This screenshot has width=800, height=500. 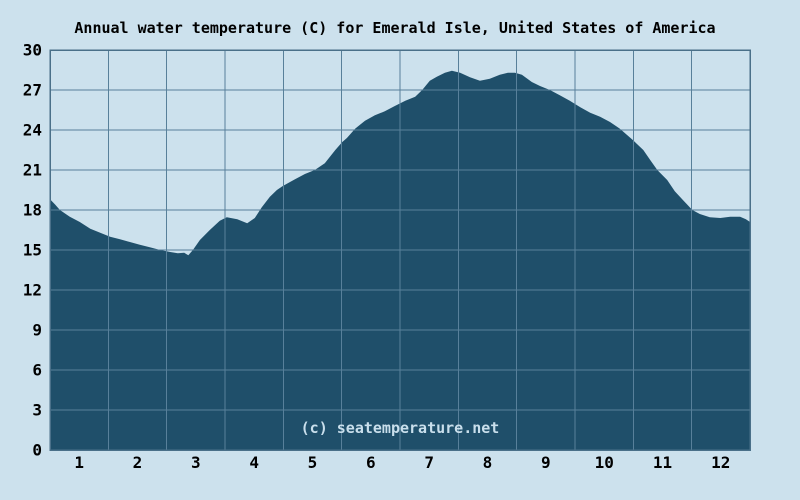 I want to click on y-tick-label: 21, so click(x=32, y=170).